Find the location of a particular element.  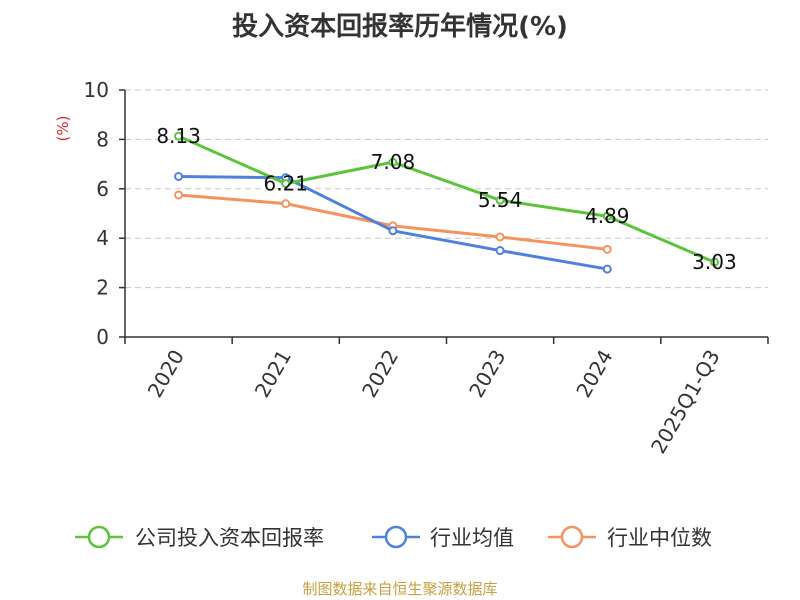

y-axis-label: (%) is located at coordinates (63, 129).